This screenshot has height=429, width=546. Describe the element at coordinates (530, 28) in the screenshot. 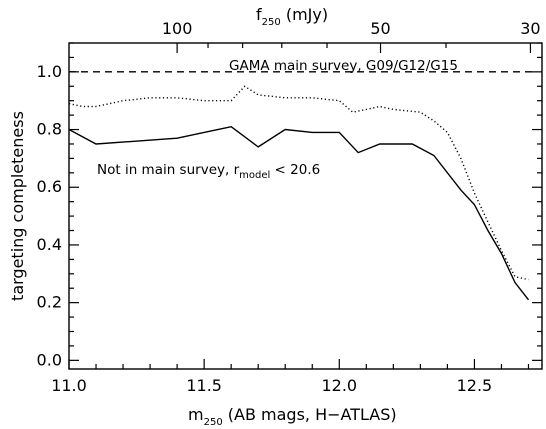

I see `top-tick-label: 30` at that location.